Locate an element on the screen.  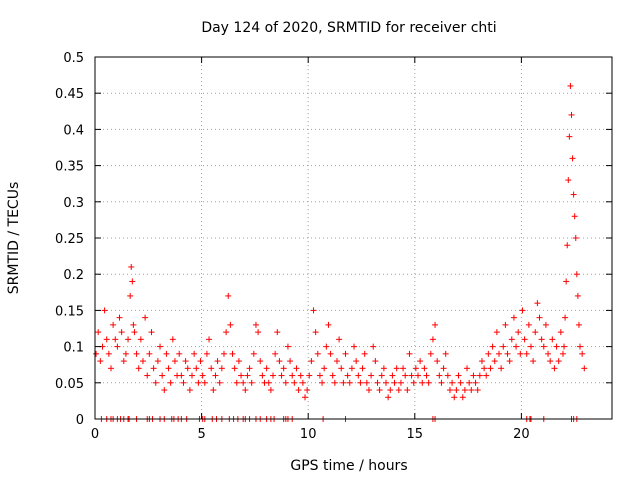
x-tick-label: 20 is located at coordinates (521, 434).